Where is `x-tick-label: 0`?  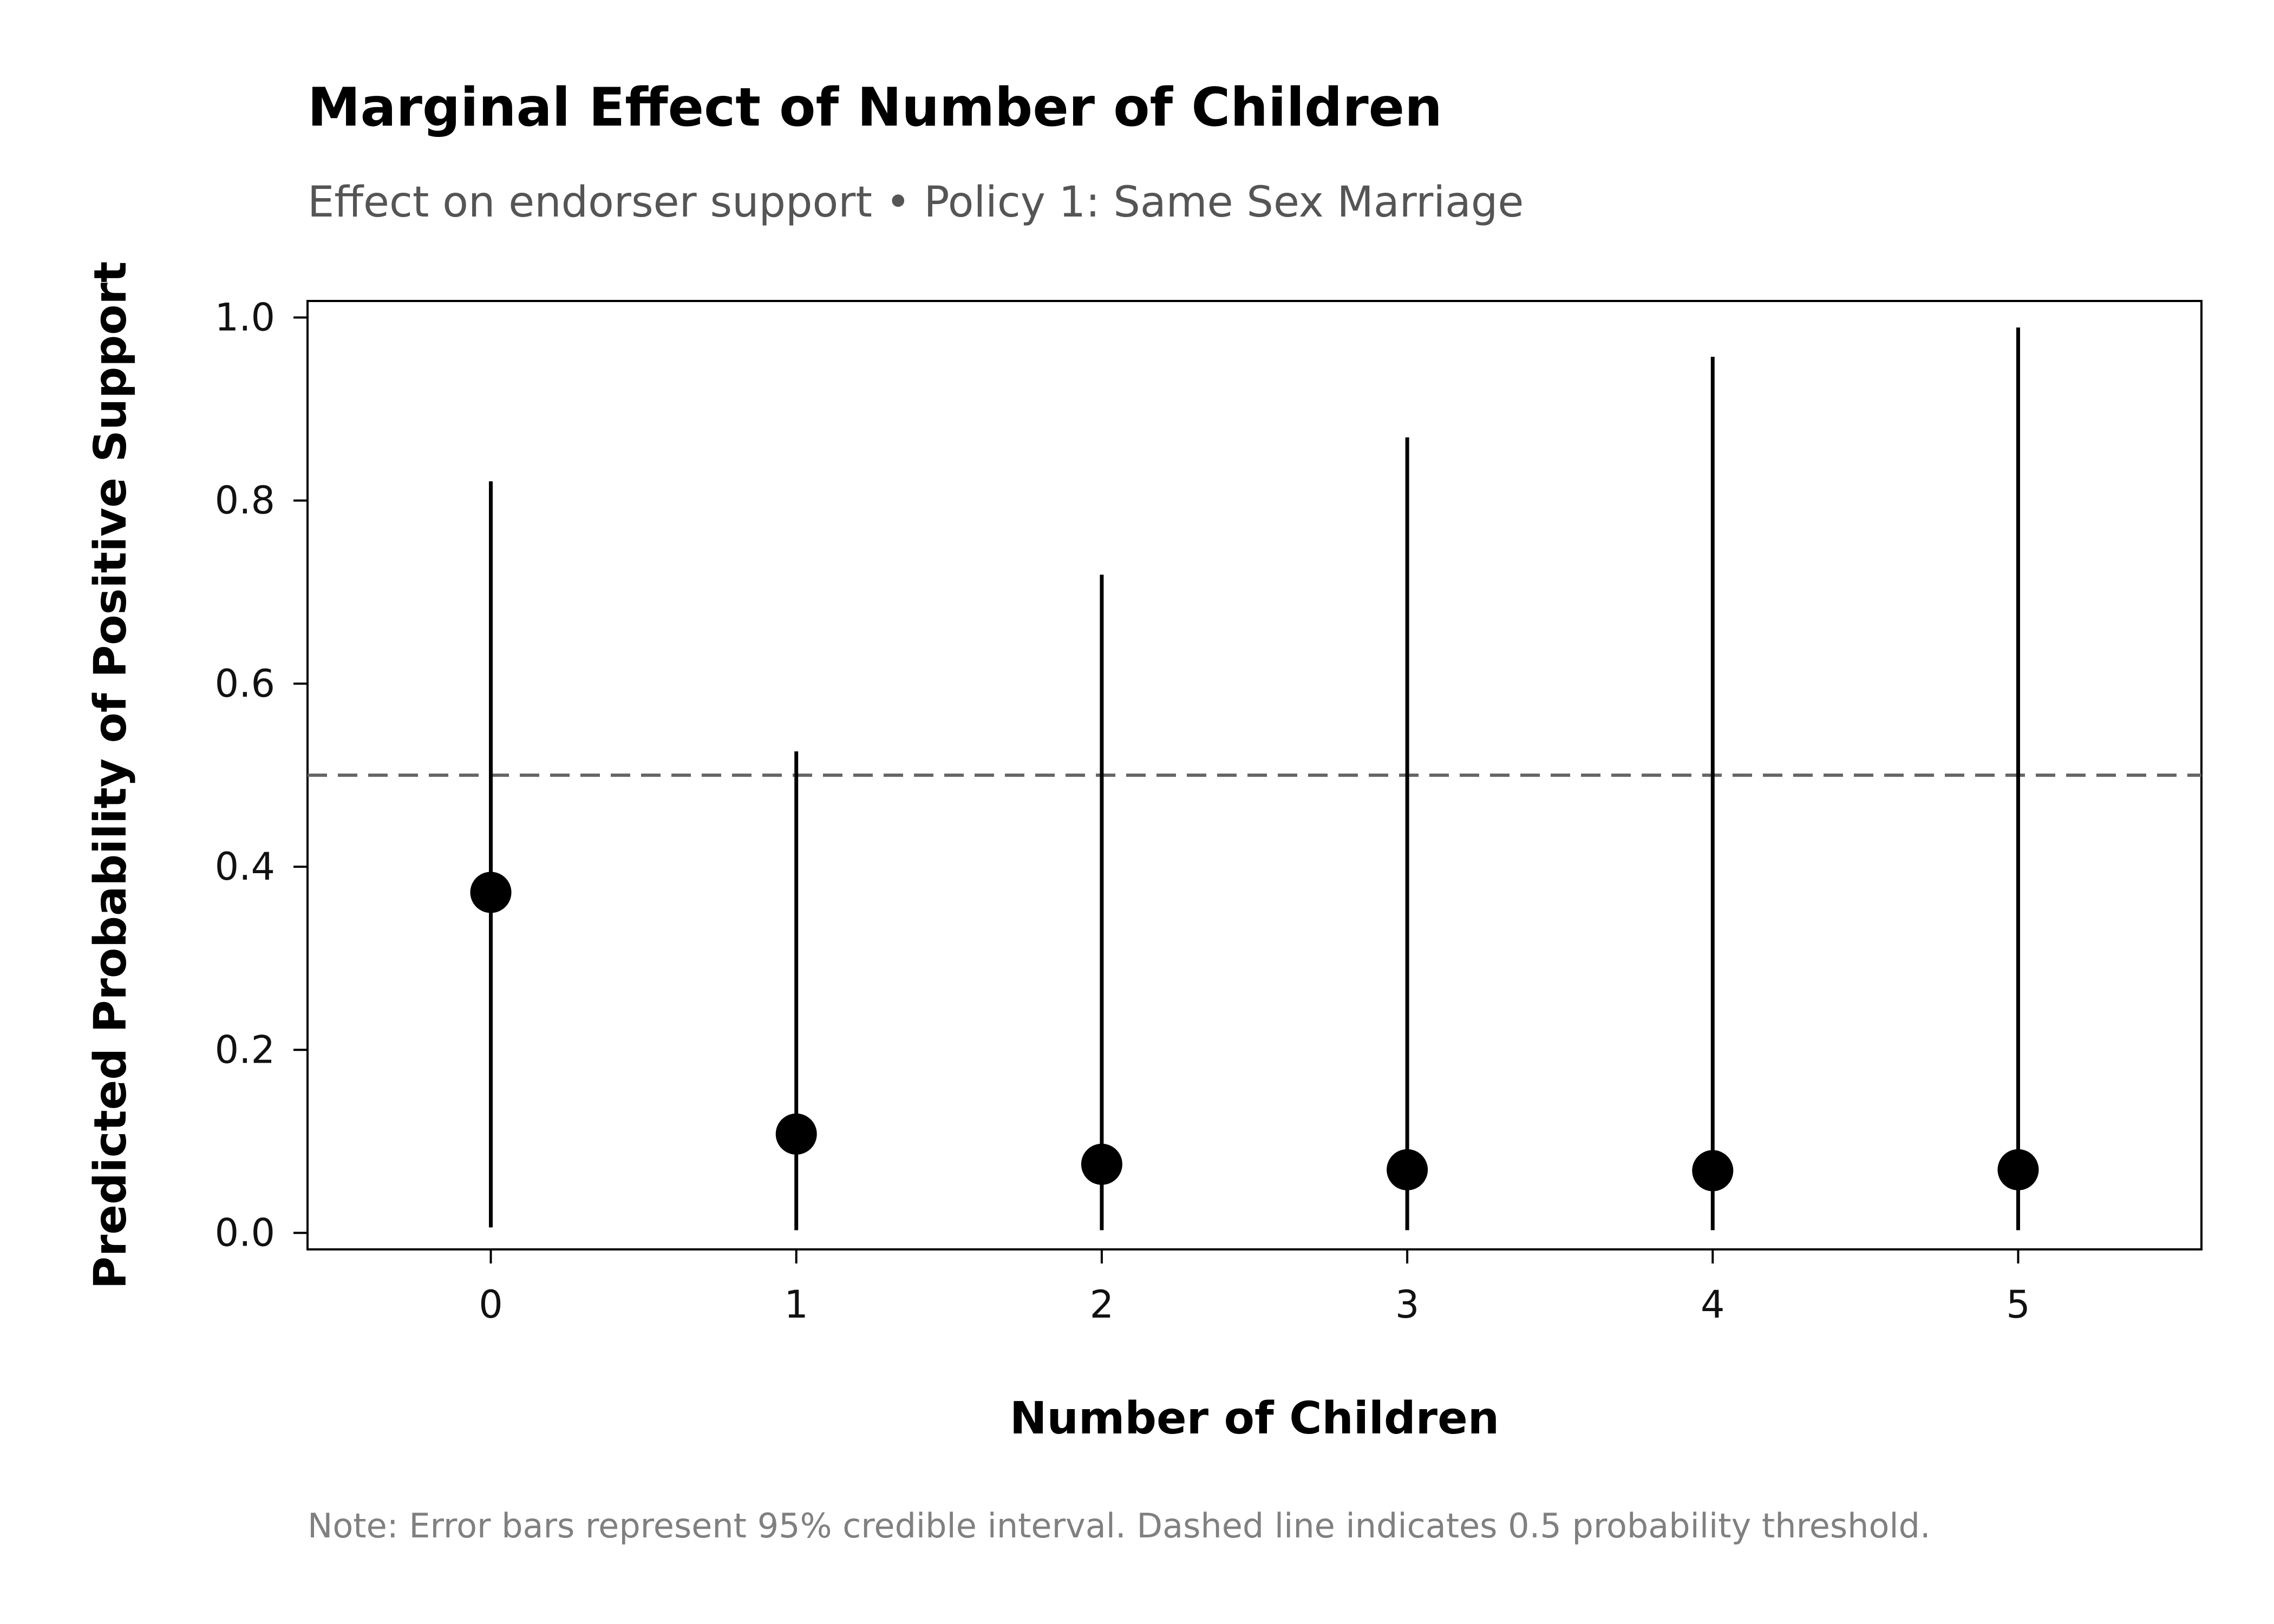
x-tick-label: 0 is located at coordinates (491, 1304).